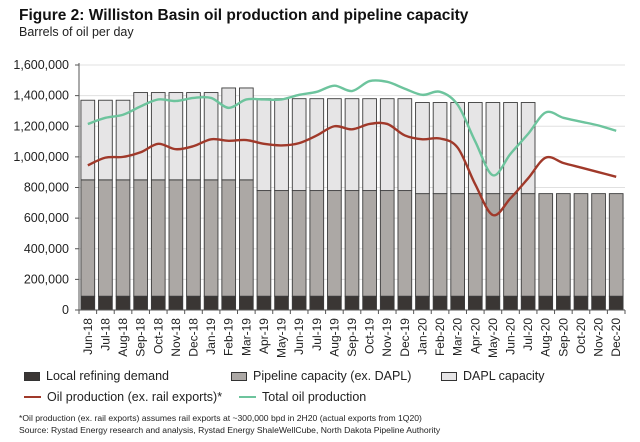 This screenshot has width=640, height=442. I want to click on x-tick-label: Sep-19, so click(352, 337).